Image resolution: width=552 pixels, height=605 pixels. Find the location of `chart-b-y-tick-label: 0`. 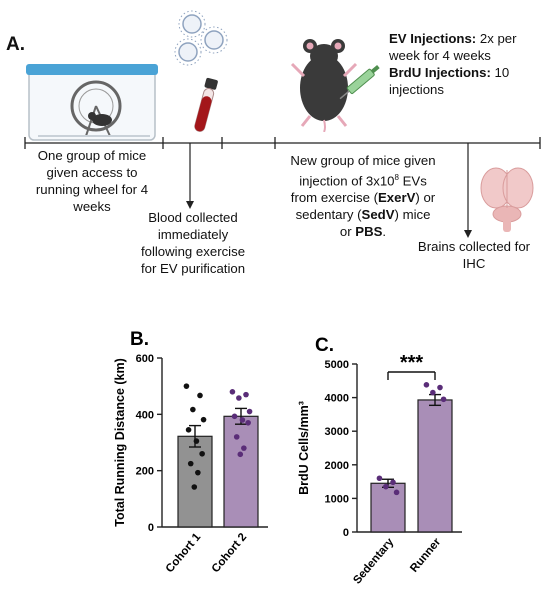

chart-b-y-tick-label: 0 is located at coordinates (151, 528).